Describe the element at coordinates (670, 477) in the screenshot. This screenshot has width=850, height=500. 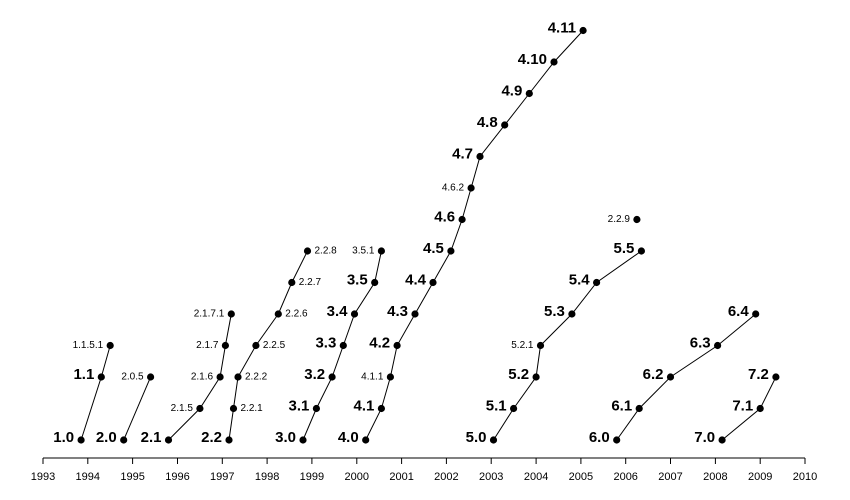
I see `x-tick-label: 2007` at that location.